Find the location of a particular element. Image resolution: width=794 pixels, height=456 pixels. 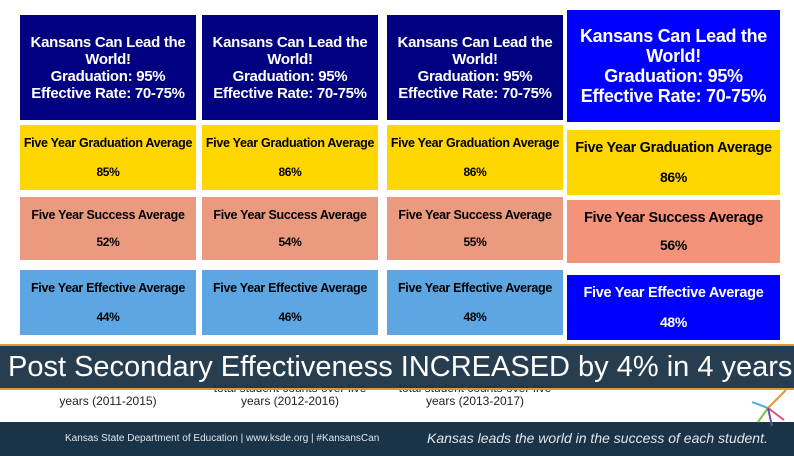

effective-box: Five Year Effective Average 46% is located at coordinates (290, 302).